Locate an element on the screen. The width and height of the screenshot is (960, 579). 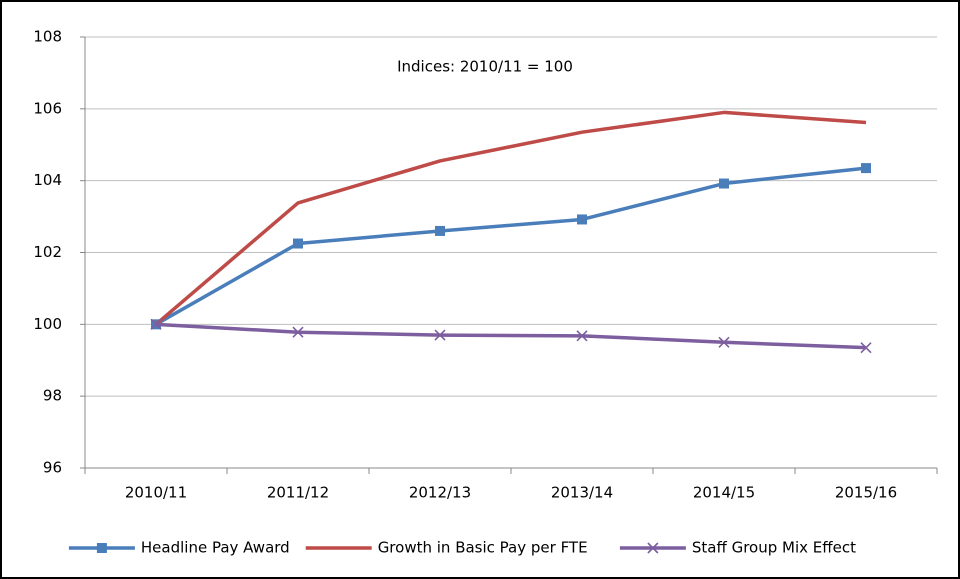
y-tick-label: 106 is located at coordinates (47, 108).